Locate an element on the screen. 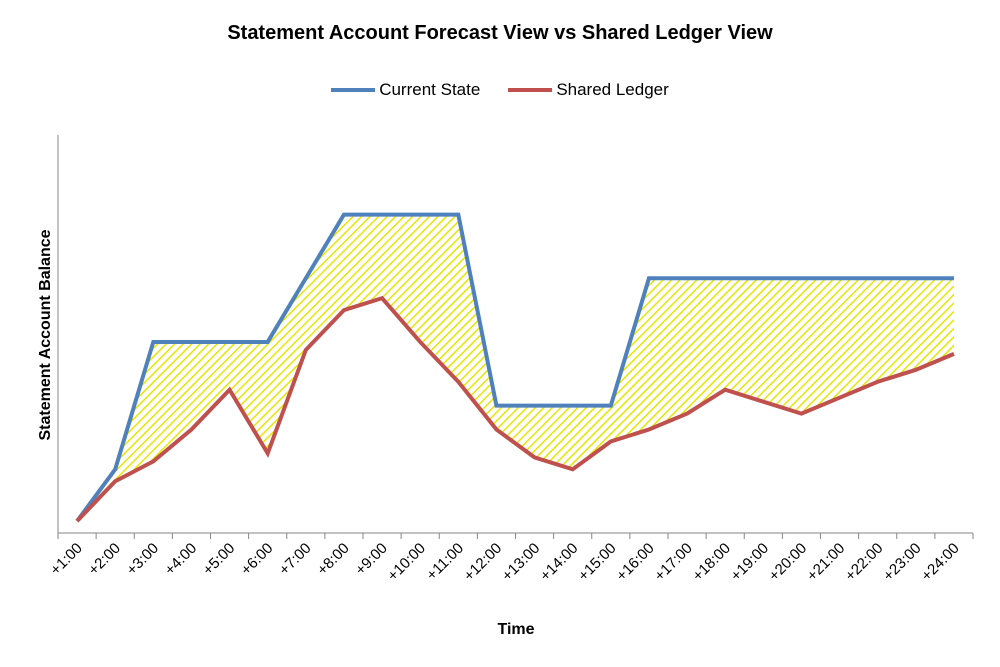 The width and height of the screenshot is (1000, 667). x-tick-label: +21:00 is located at coordinates (826, 562).